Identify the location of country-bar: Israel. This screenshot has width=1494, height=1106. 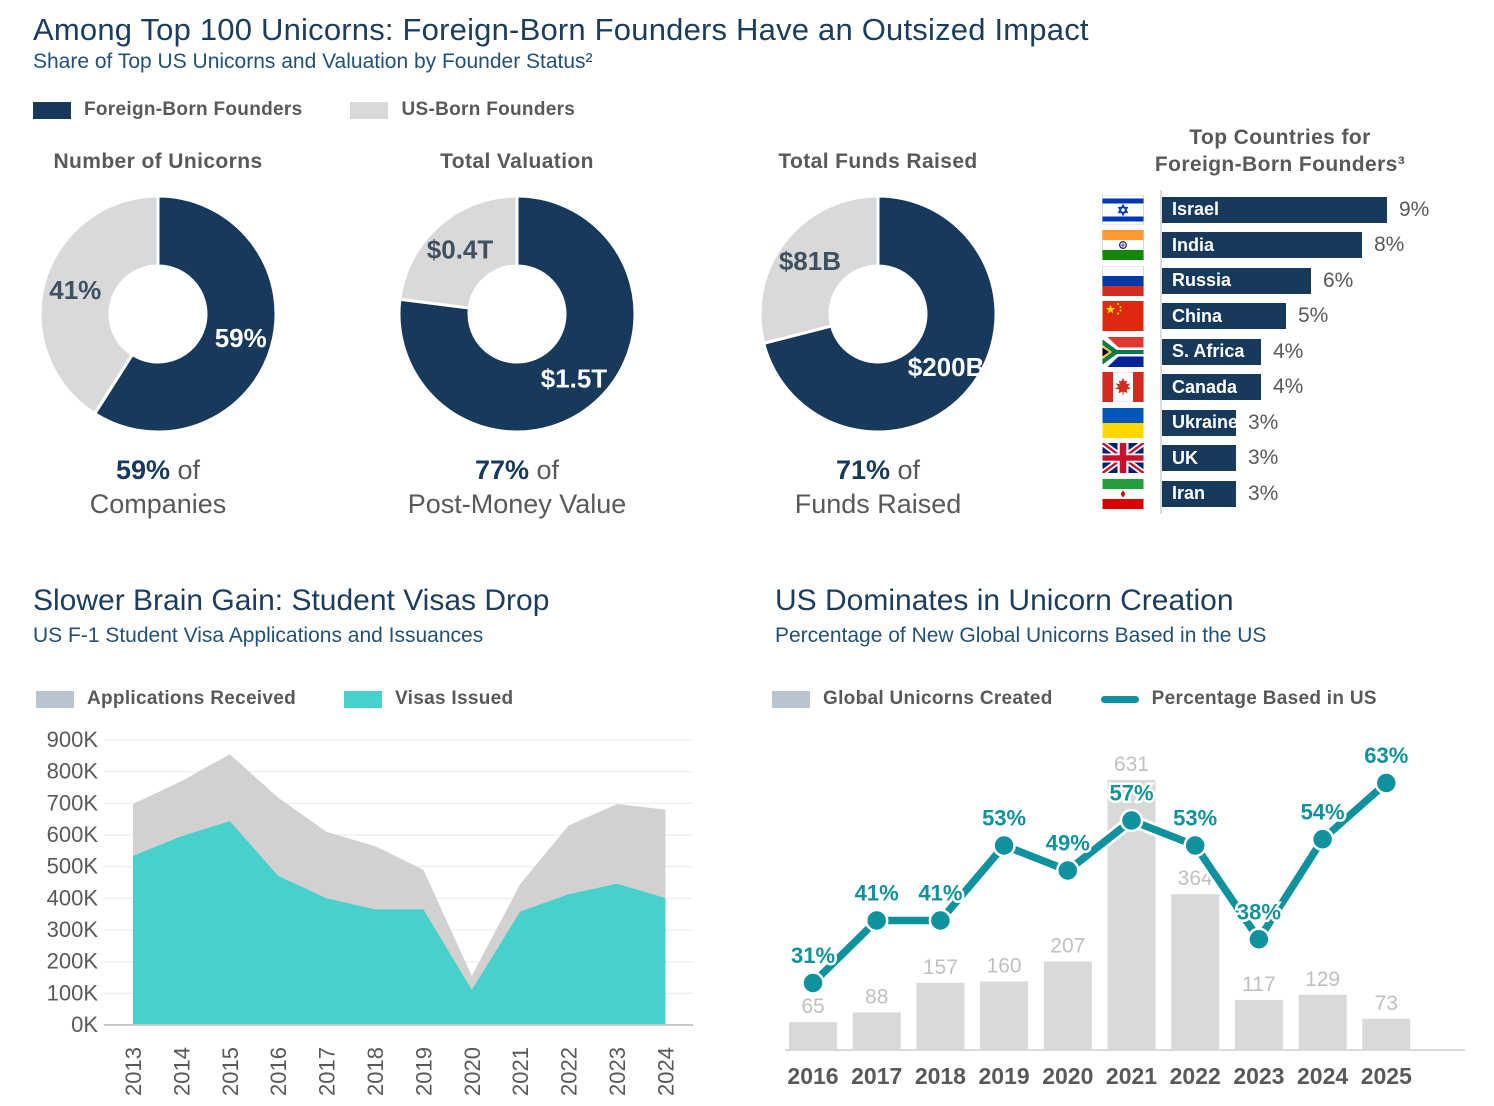
(1273, 209).